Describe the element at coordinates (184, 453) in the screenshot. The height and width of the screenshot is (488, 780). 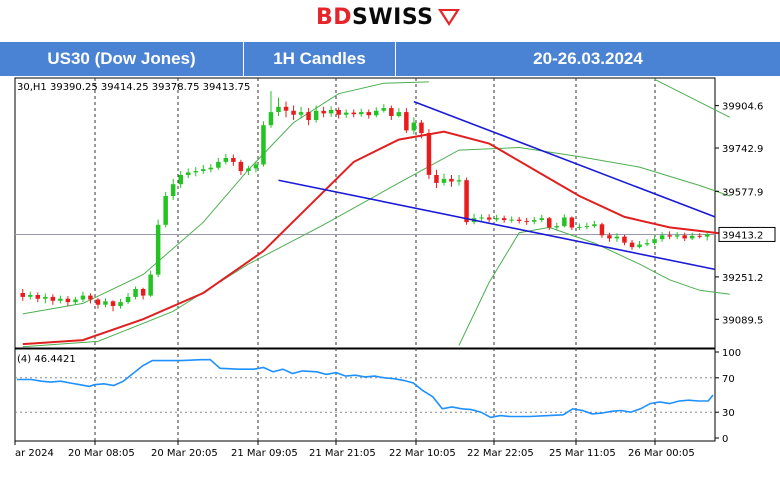
I see `time-tick-label: 20 Mar 20:05` at that location.